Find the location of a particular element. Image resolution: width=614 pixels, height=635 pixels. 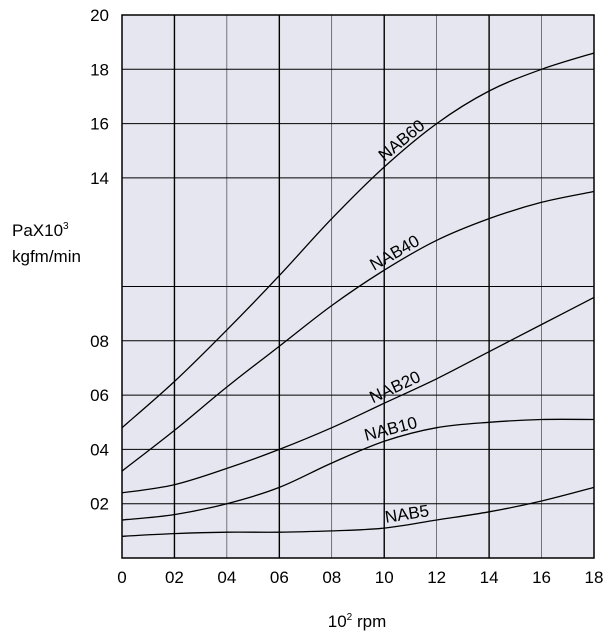

x-tick-label: 14 is located at coordinates (489, 577).